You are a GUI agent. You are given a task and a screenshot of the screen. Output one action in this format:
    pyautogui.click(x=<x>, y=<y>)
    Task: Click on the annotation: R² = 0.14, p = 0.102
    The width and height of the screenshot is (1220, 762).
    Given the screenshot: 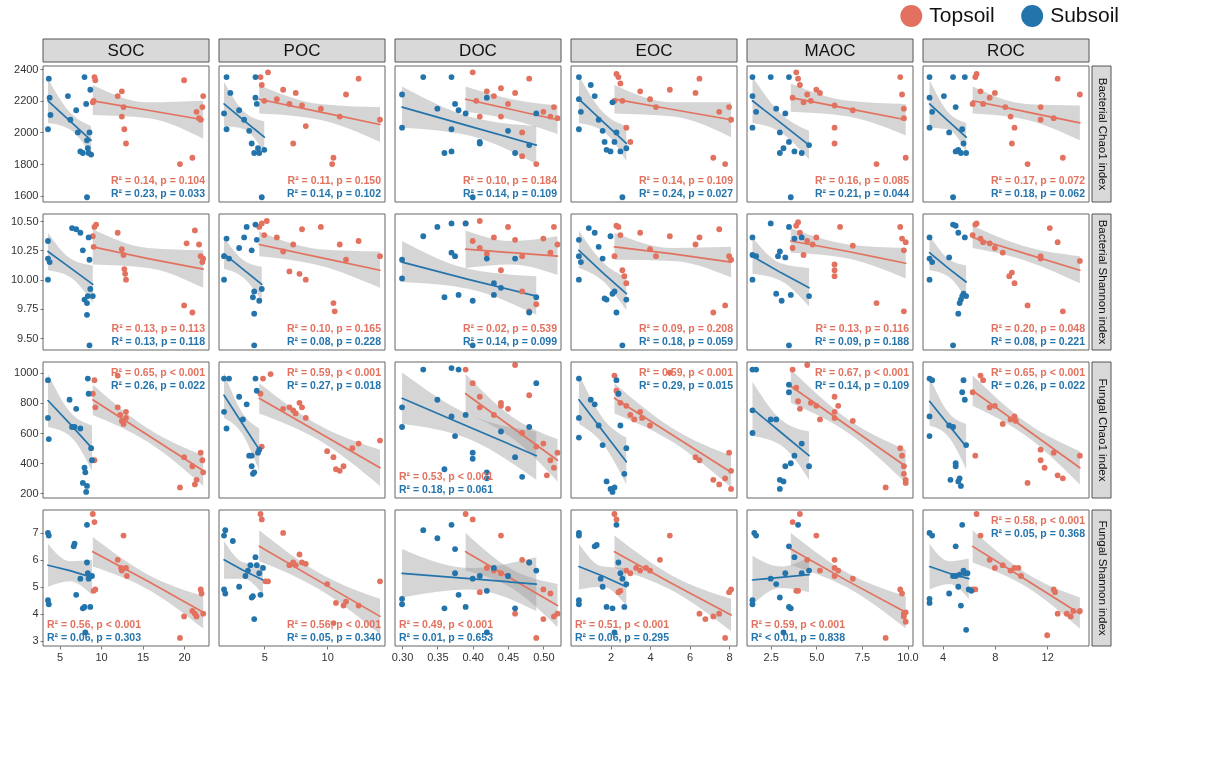 What is the action you would take?
    pyautogui.click(x=334, y=193)
    